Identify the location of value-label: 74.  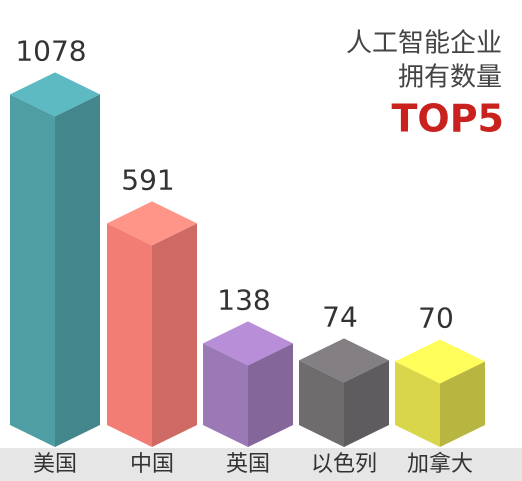
(340, 316).